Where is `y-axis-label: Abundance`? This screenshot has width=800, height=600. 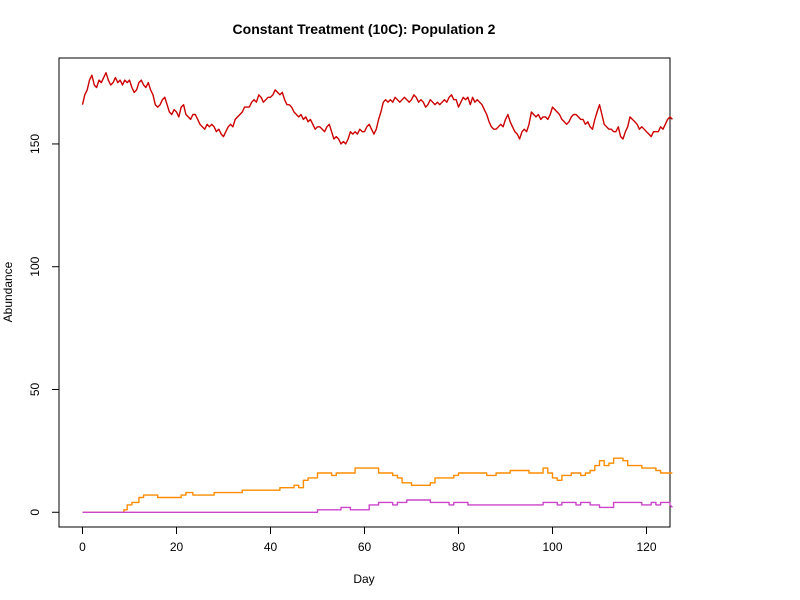
y-axis-label: Abundance is located at coordinates (8, 291).